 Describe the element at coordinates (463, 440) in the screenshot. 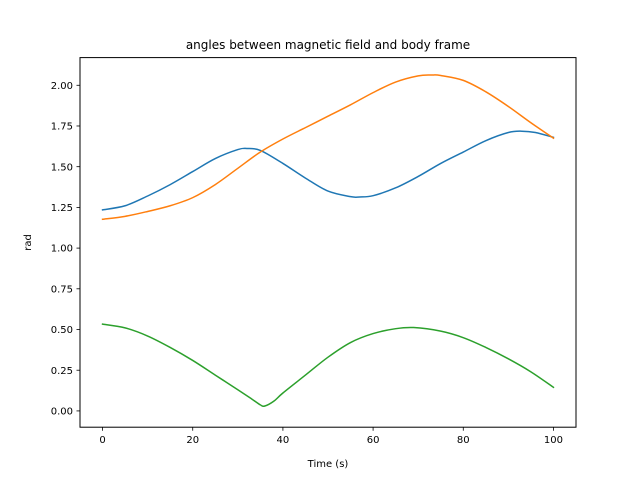

I see `x-tick-label: 80` at that location.